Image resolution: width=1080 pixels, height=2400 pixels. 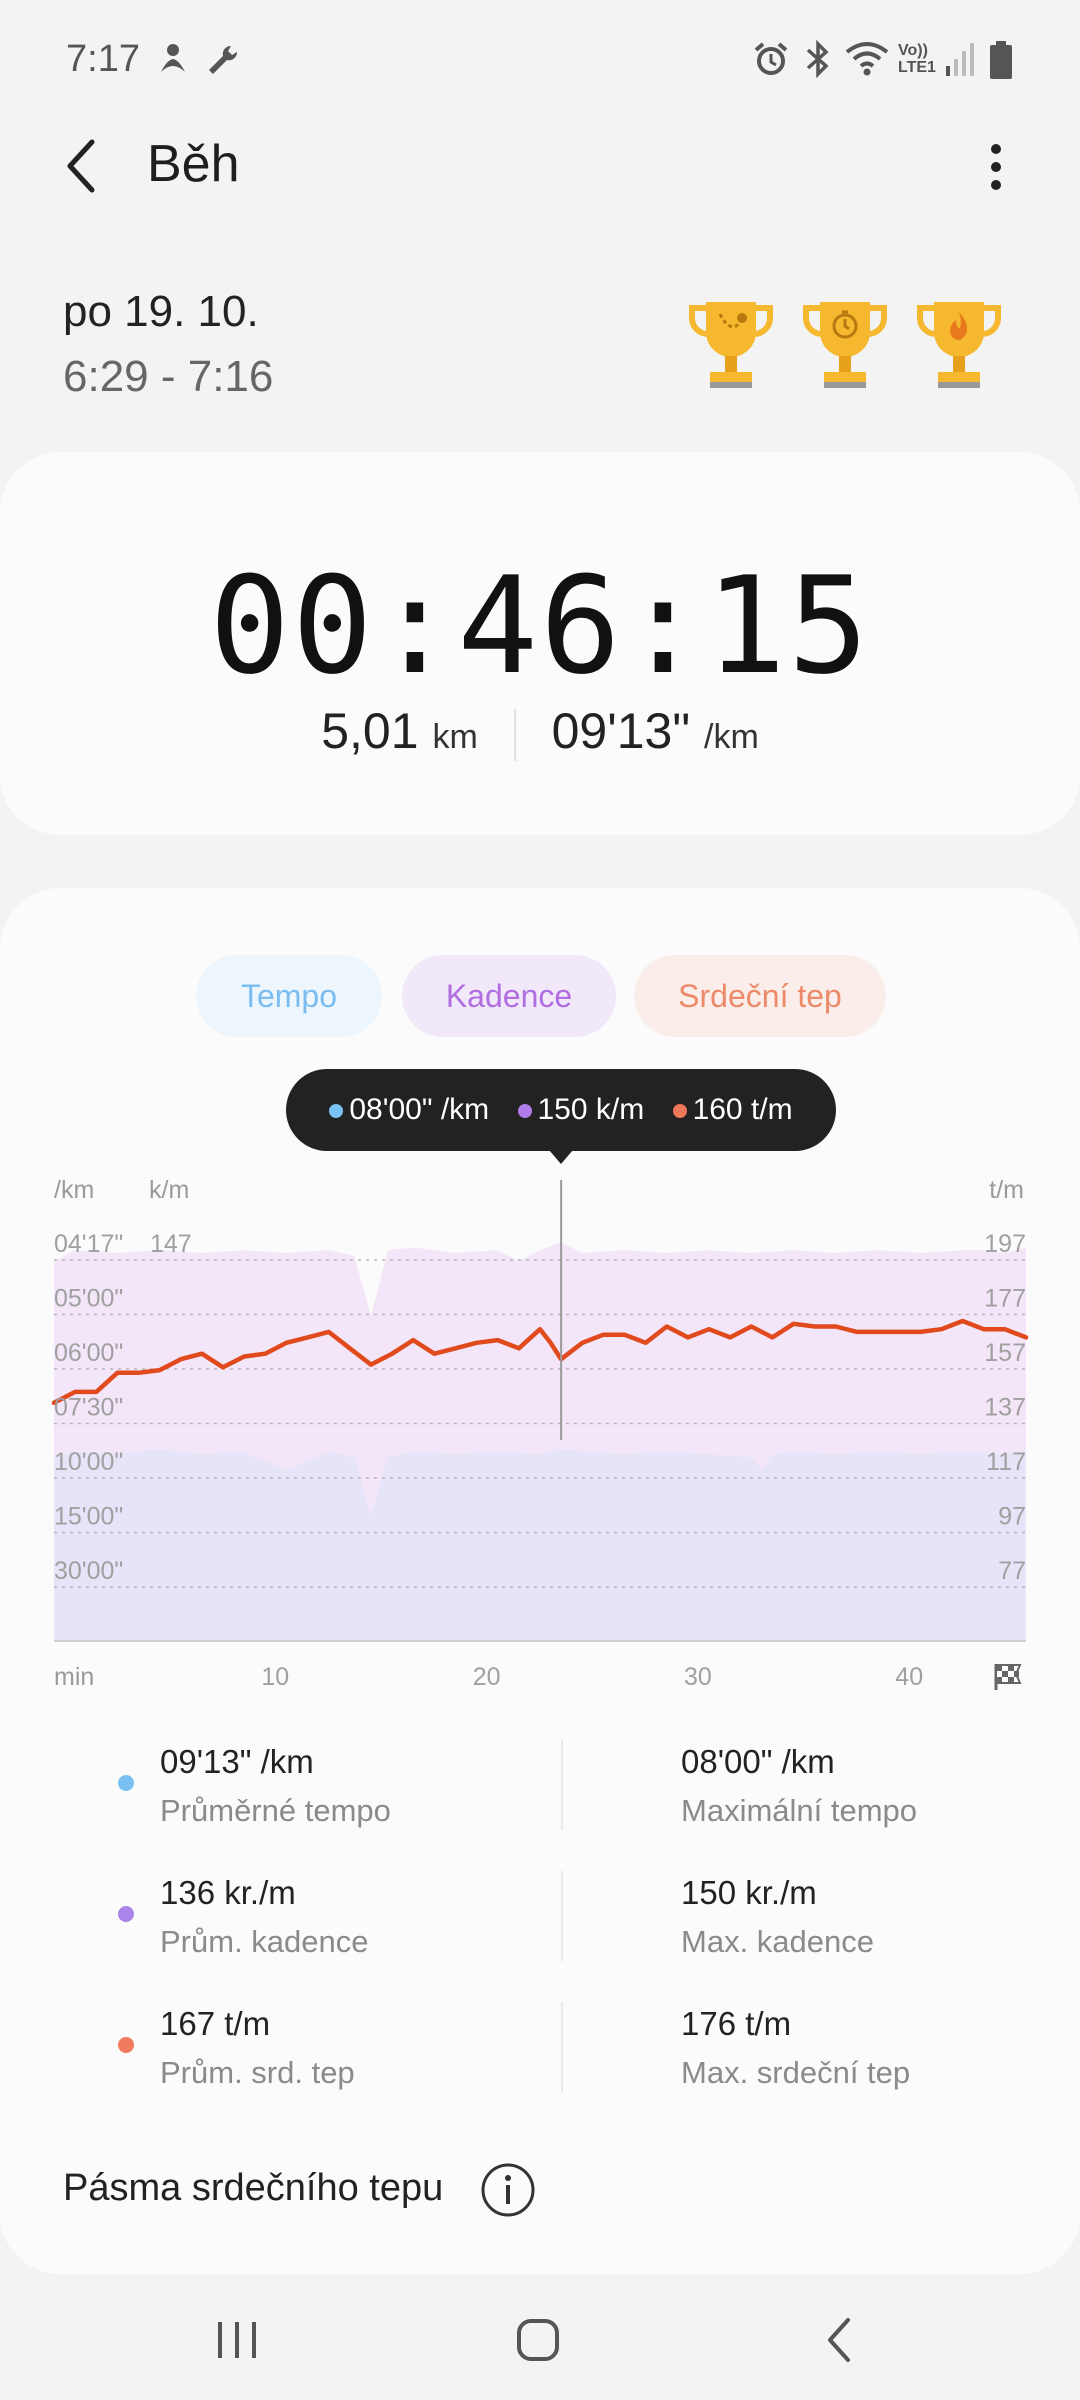 What do you see at coordinates (74, 1677) in the screenshot?
I see `x-axis-unit: min` at bounding box center [74, 1677].